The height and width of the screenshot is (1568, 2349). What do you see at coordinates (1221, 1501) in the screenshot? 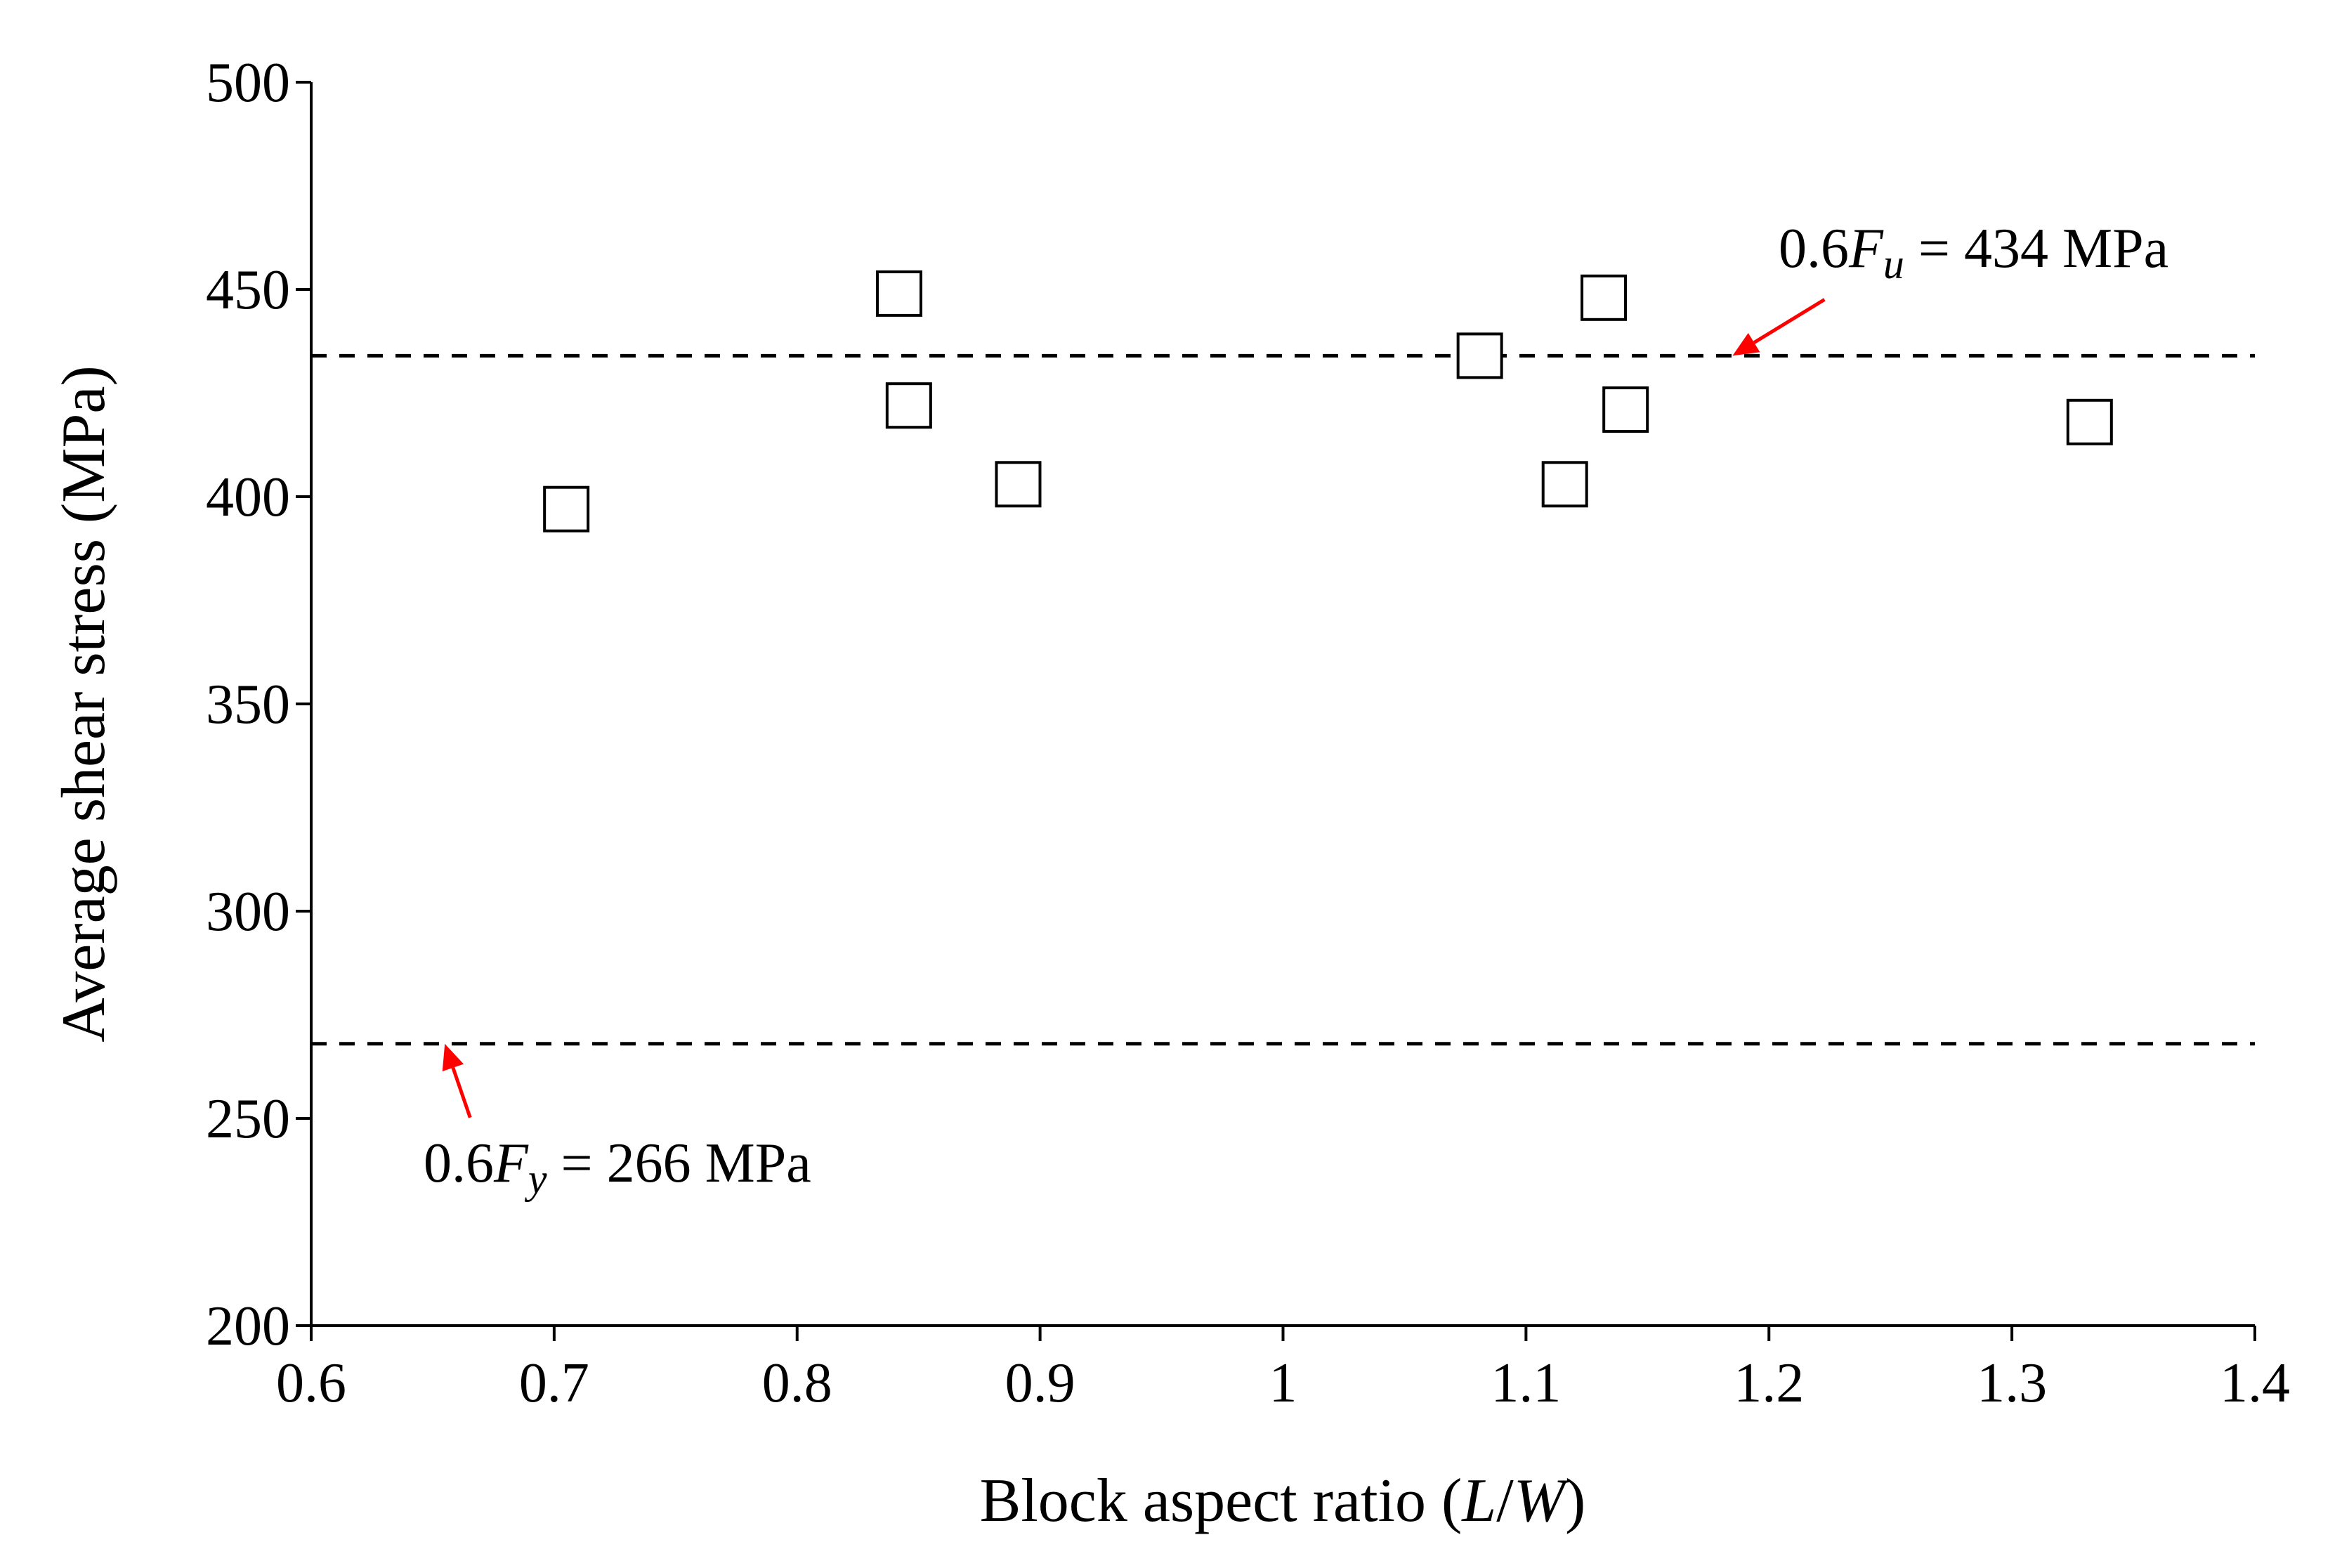
I see `x-axis-title-prefix: Block aspect ratio (` at bounding box center [1221, 1501].